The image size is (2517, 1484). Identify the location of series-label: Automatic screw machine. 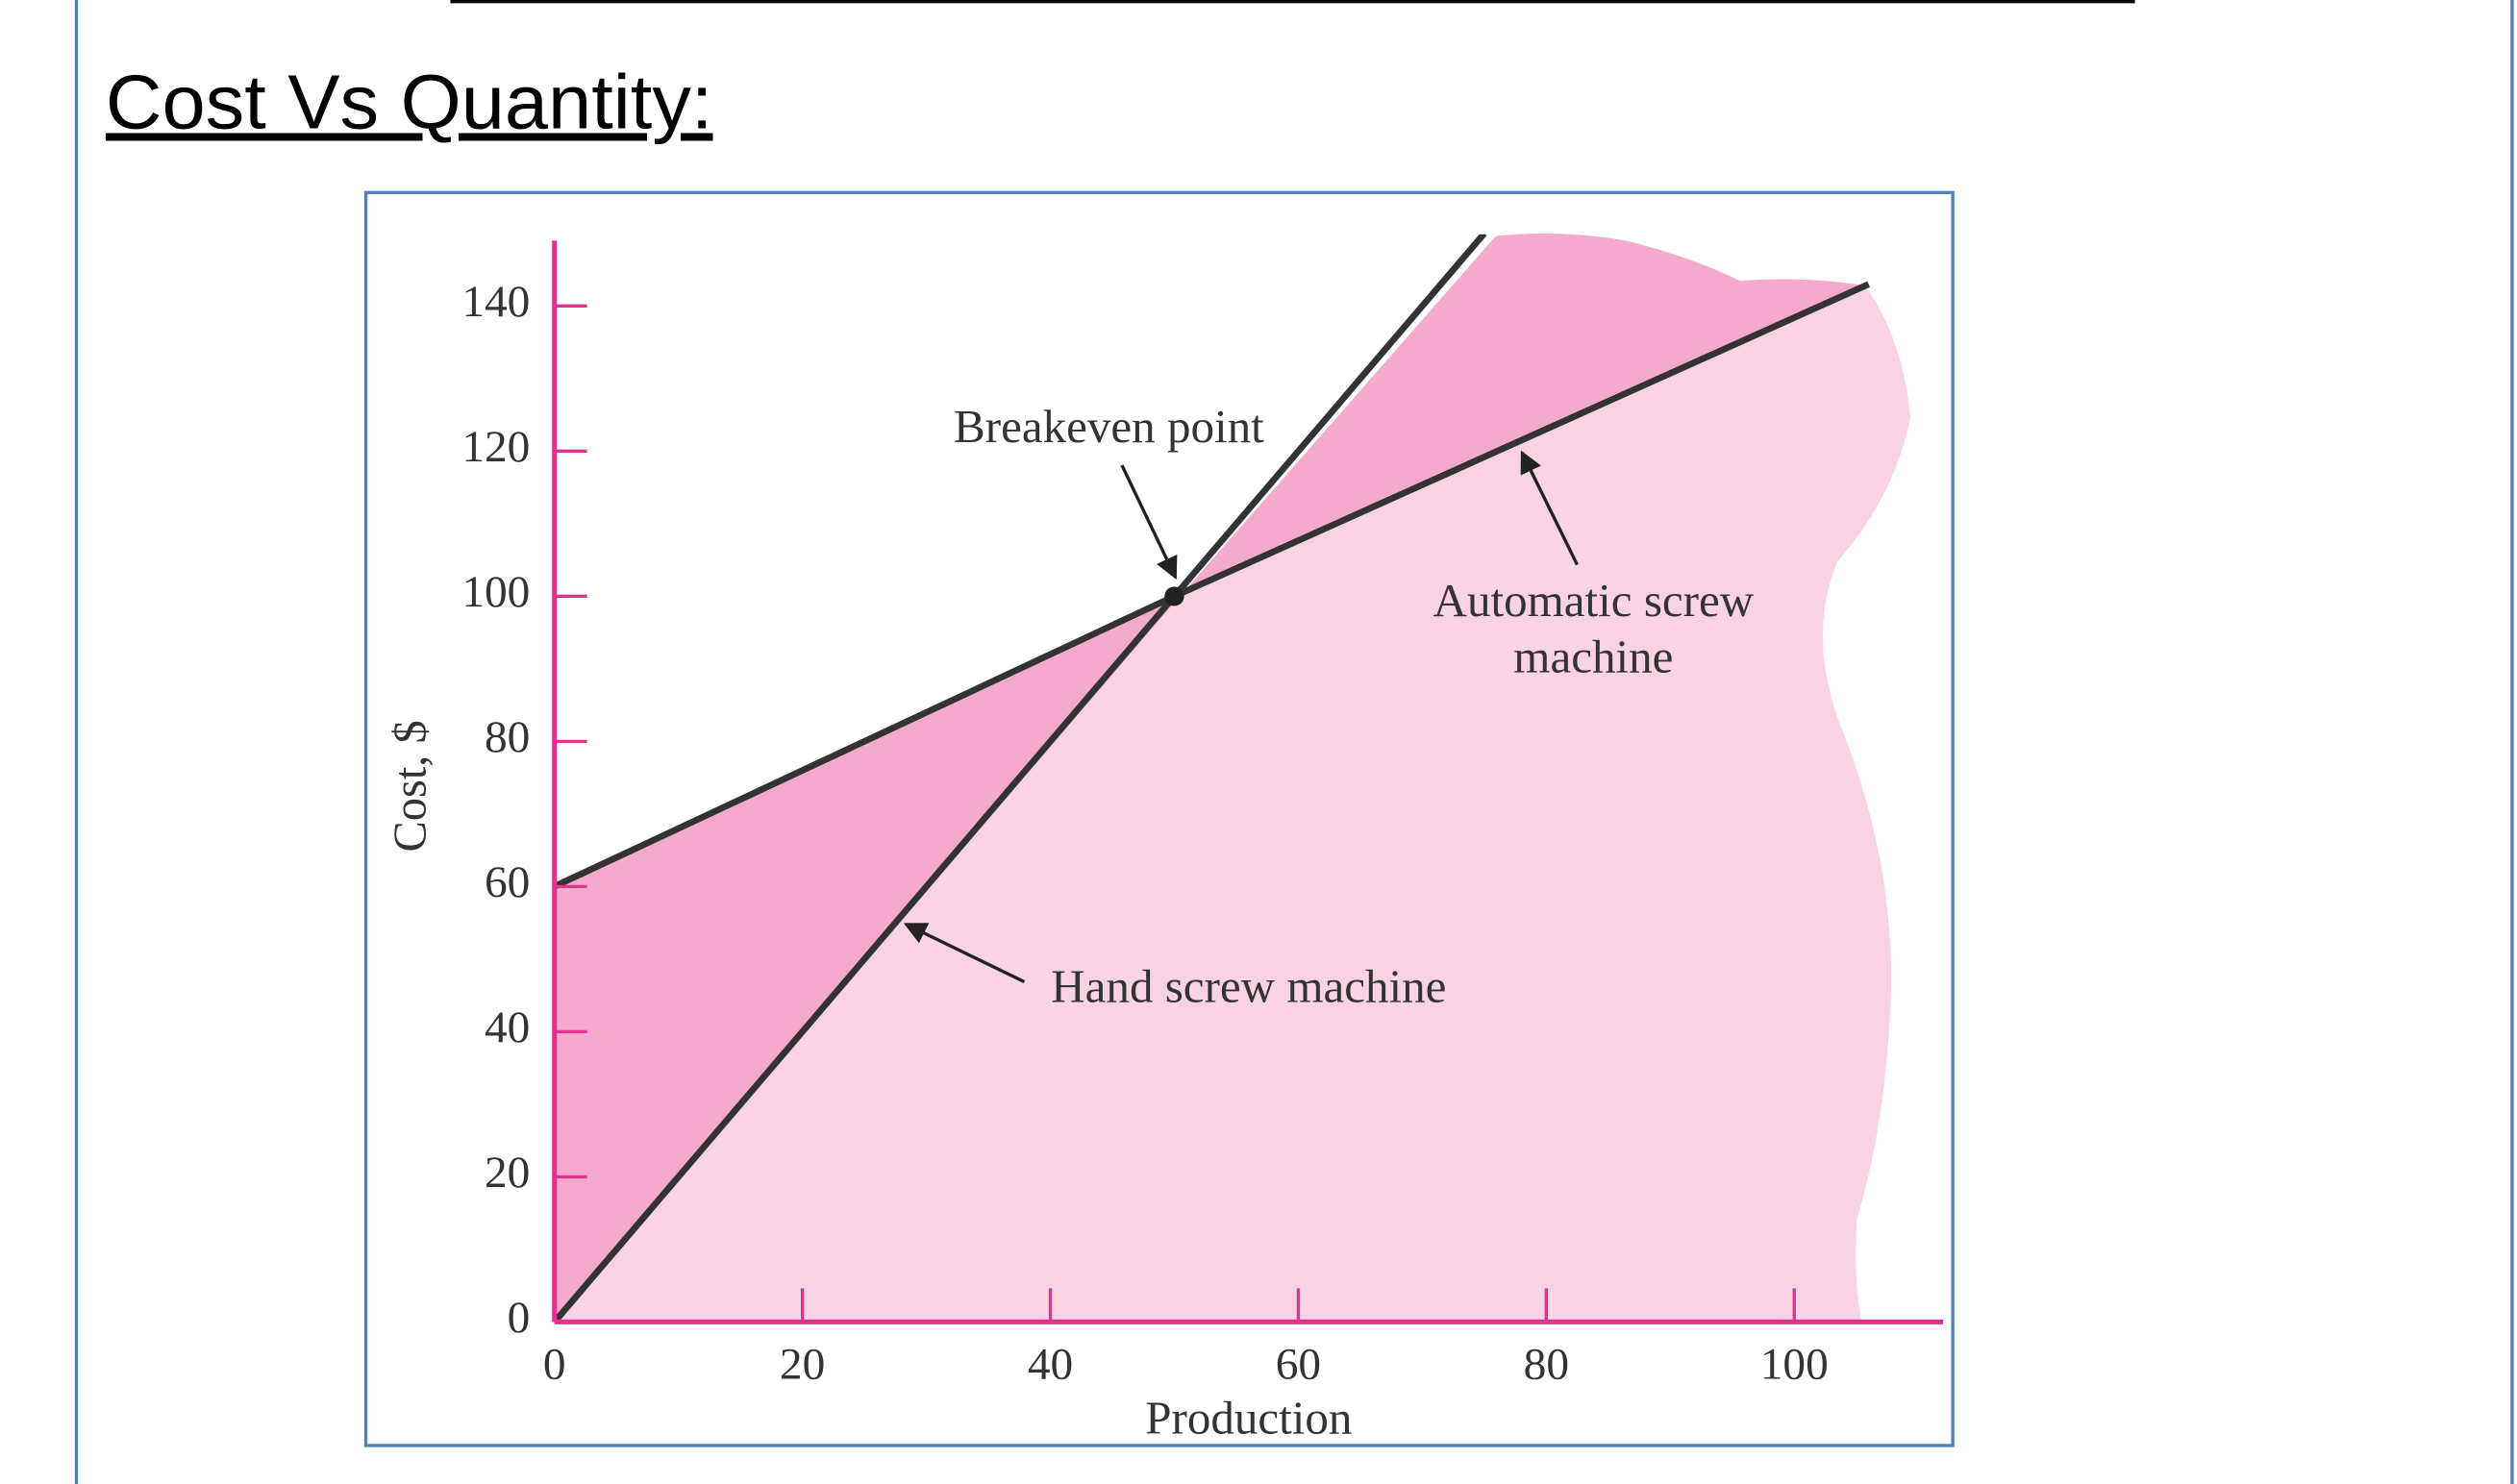
(1594, 630).